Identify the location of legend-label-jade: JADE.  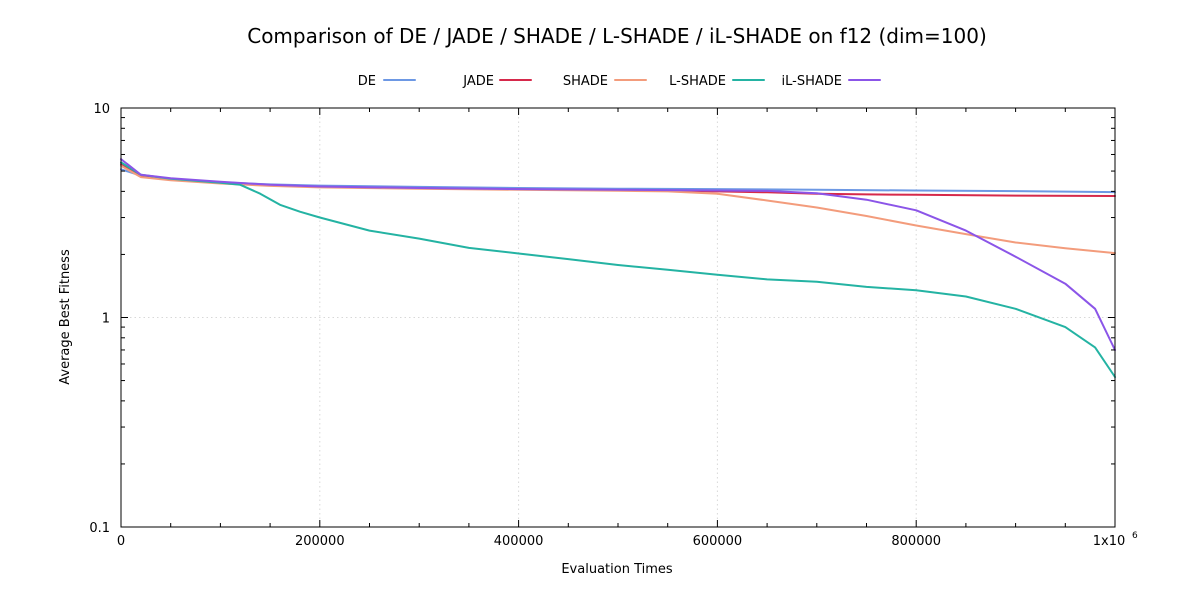
(478, 81).